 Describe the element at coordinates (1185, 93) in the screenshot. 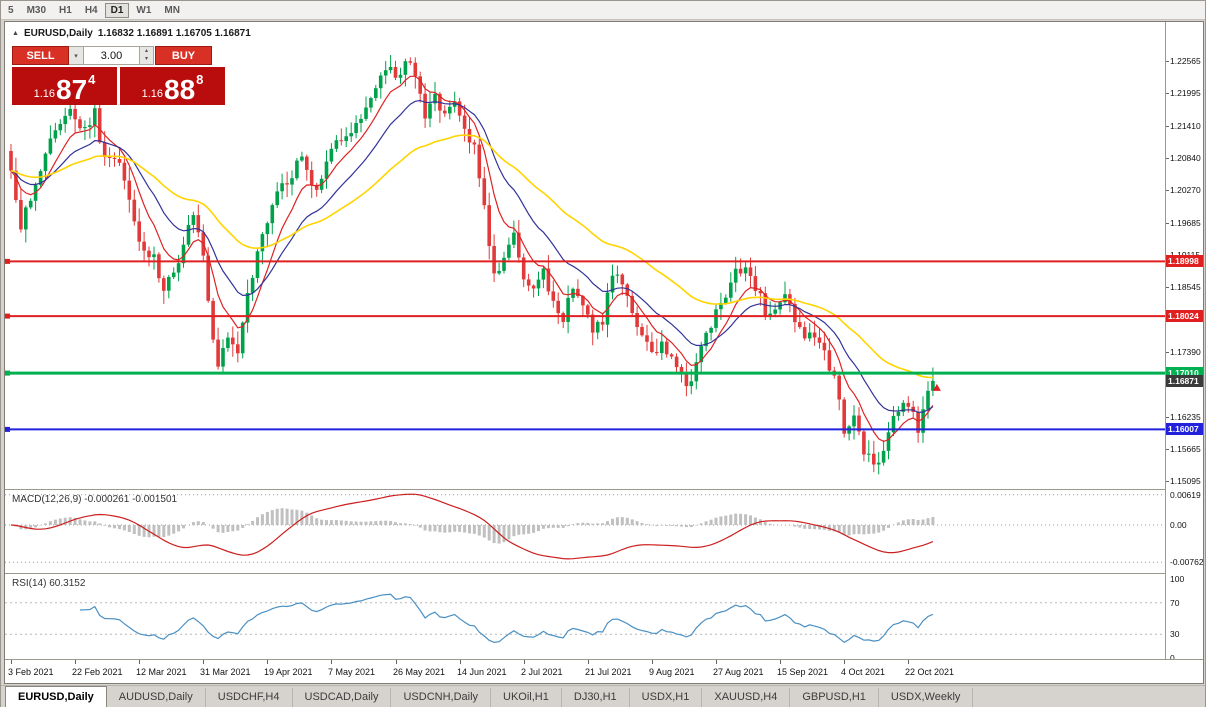

I see `price-tick-label: 1.21995` at that location.